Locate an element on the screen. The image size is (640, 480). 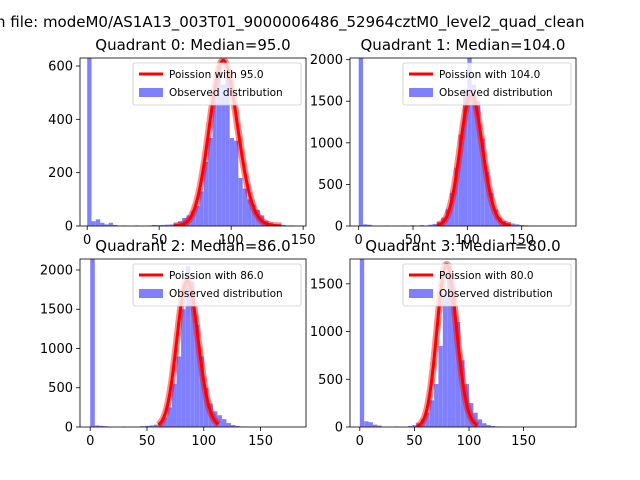
y-tick-label: 400 is located at coordinates (60, 120).